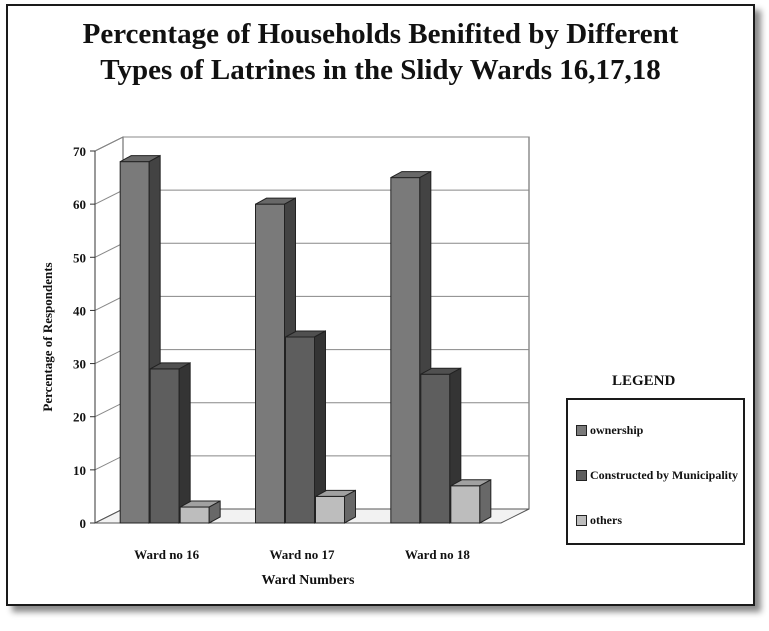 Image resolution: width=769 pixels, height=631 pixels. Describe the element at coordinates (79, 310) in the screenshot. I see `y-tick-label-40: 40` at that location.